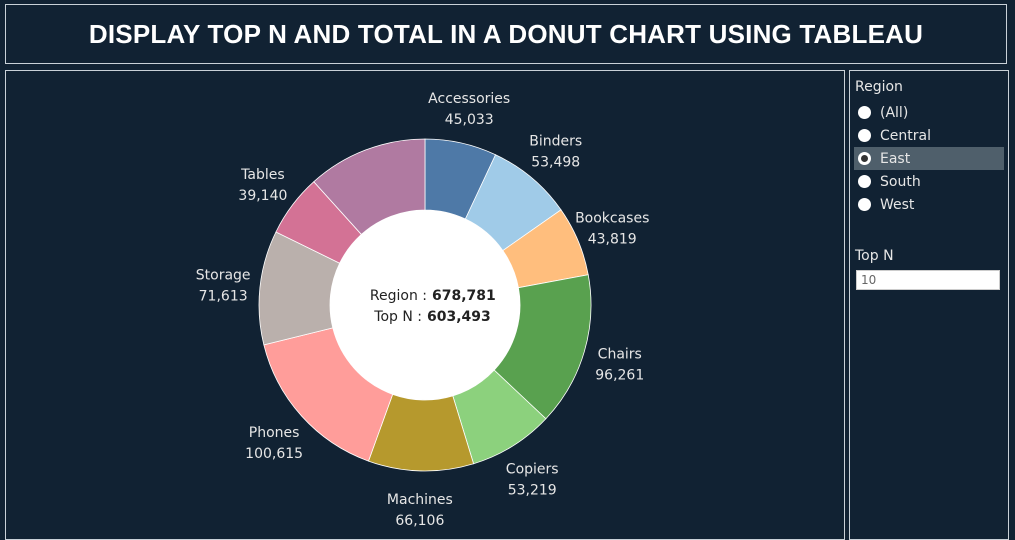  Describe the element at coordinates (897, 204) in the screenshot. I see `region-option-label: West` at that location.